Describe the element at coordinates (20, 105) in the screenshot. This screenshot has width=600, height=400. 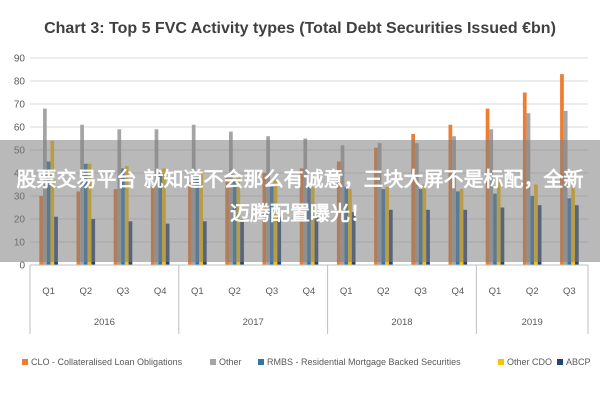
I see `y-tick-label: 70` at that location.